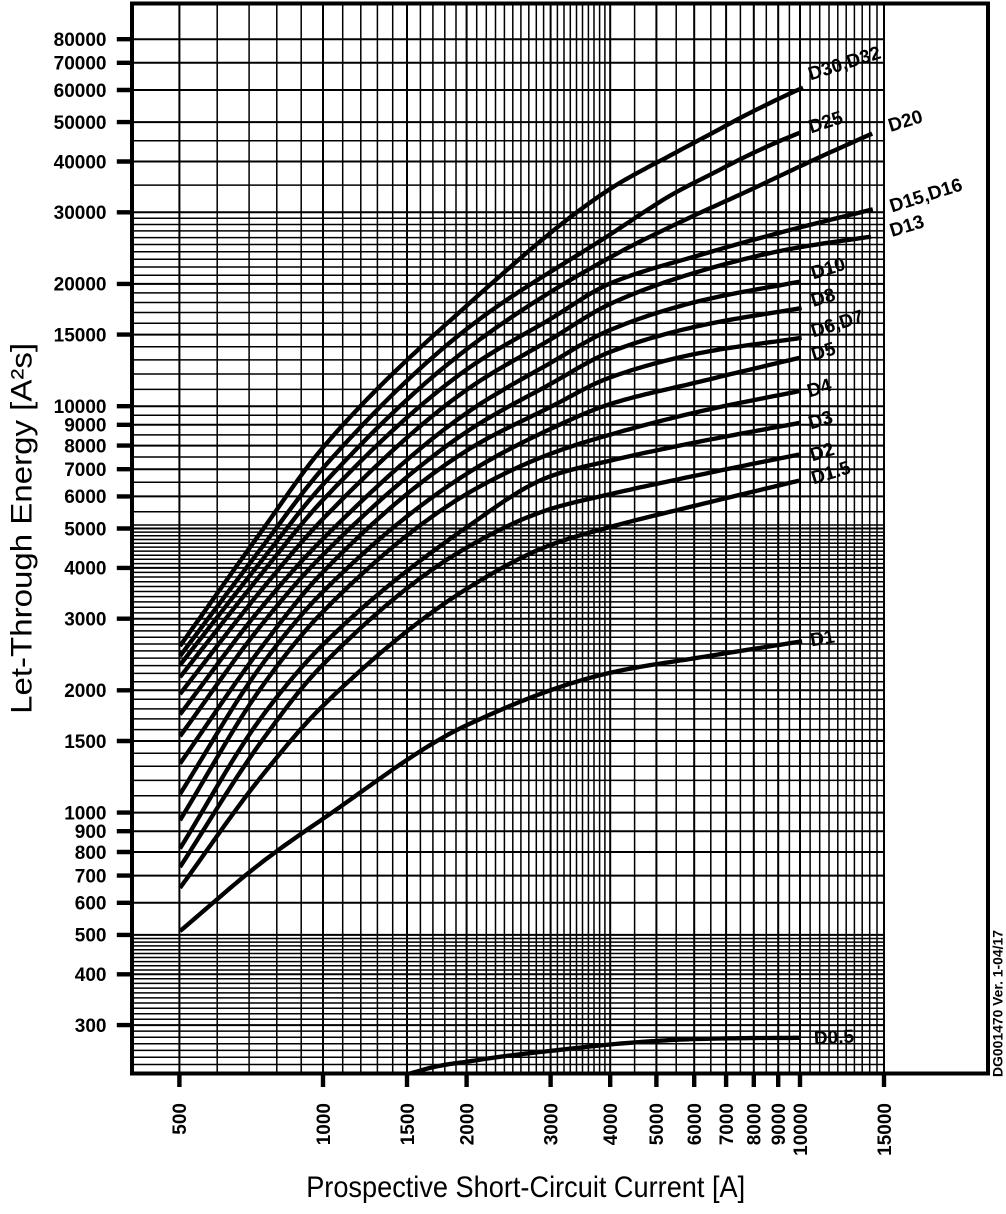 The height and width of the screenshot is (1214, 1006). What do you see at coordinates (91, 853) in the screenshot?
I see `svg-text: 800` at bounding box center [91, 853].